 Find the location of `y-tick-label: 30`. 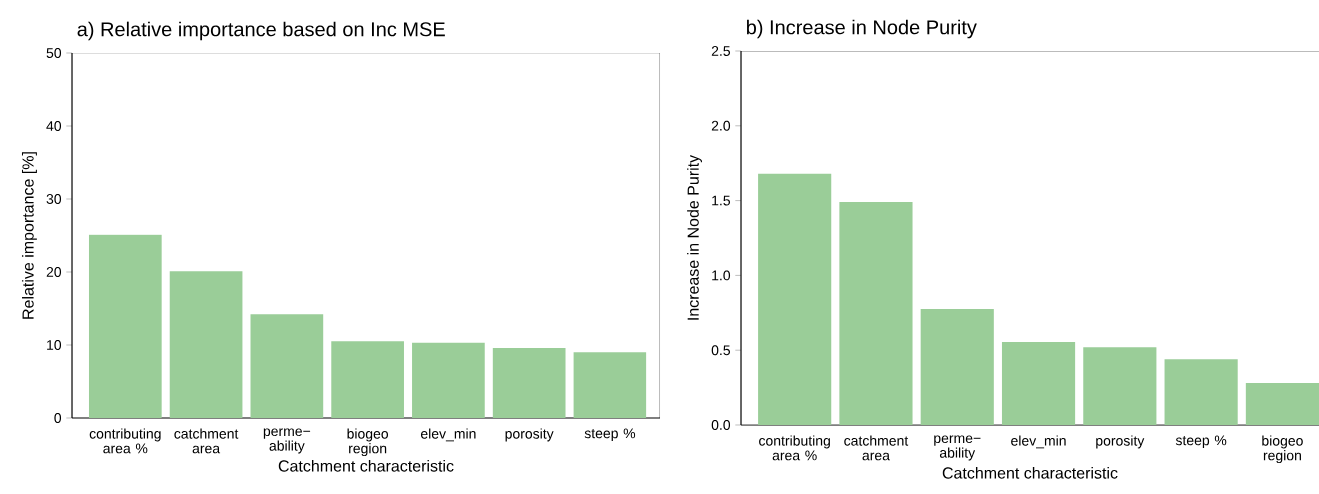

y-tick-label: 30 is located at coordinates (54, 199).